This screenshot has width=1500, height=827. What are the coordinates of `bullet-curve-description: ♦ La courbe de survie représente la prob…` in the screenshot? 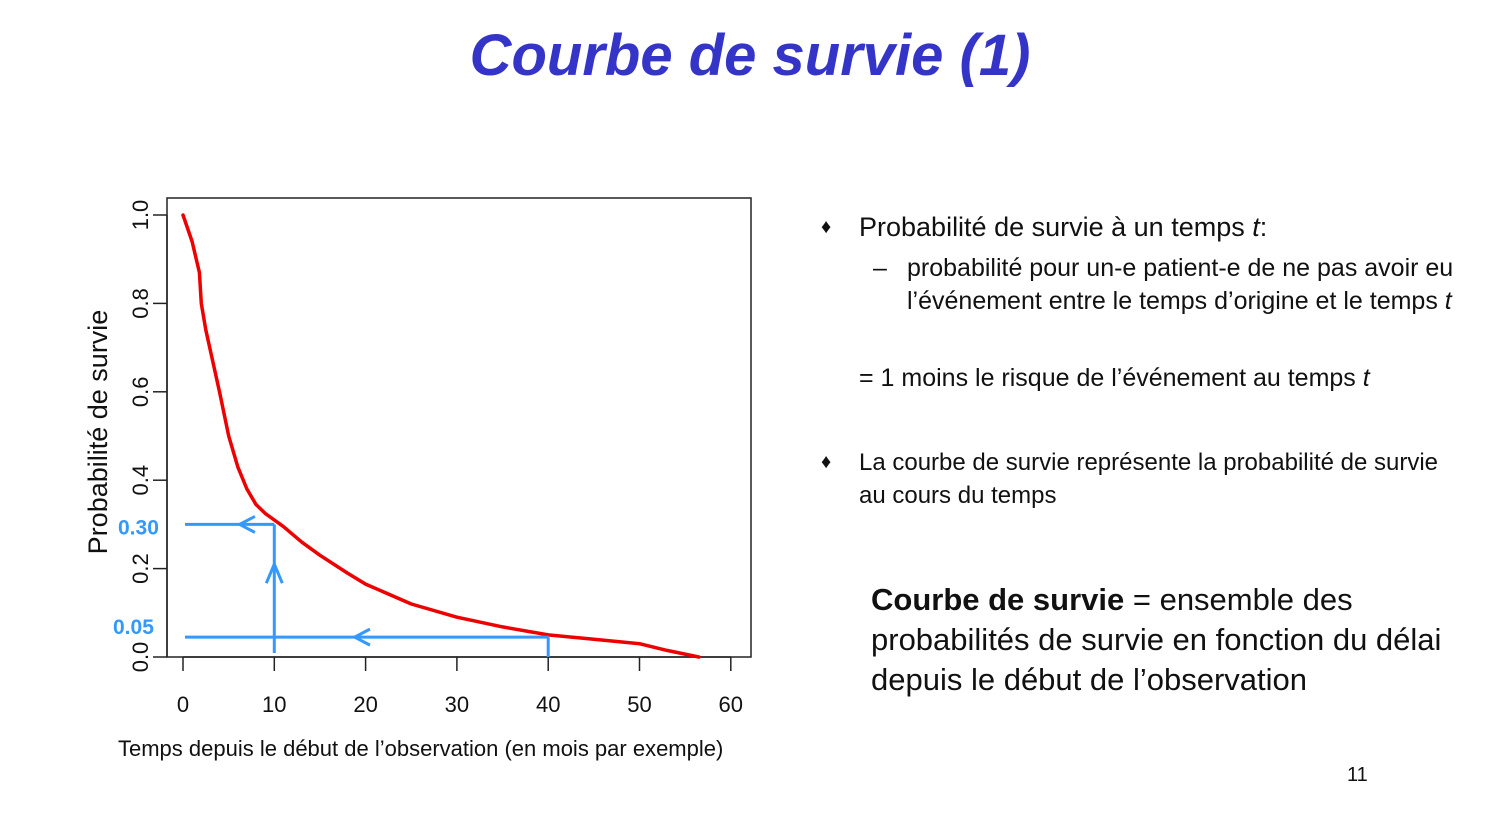 It's located at (1140, 479).